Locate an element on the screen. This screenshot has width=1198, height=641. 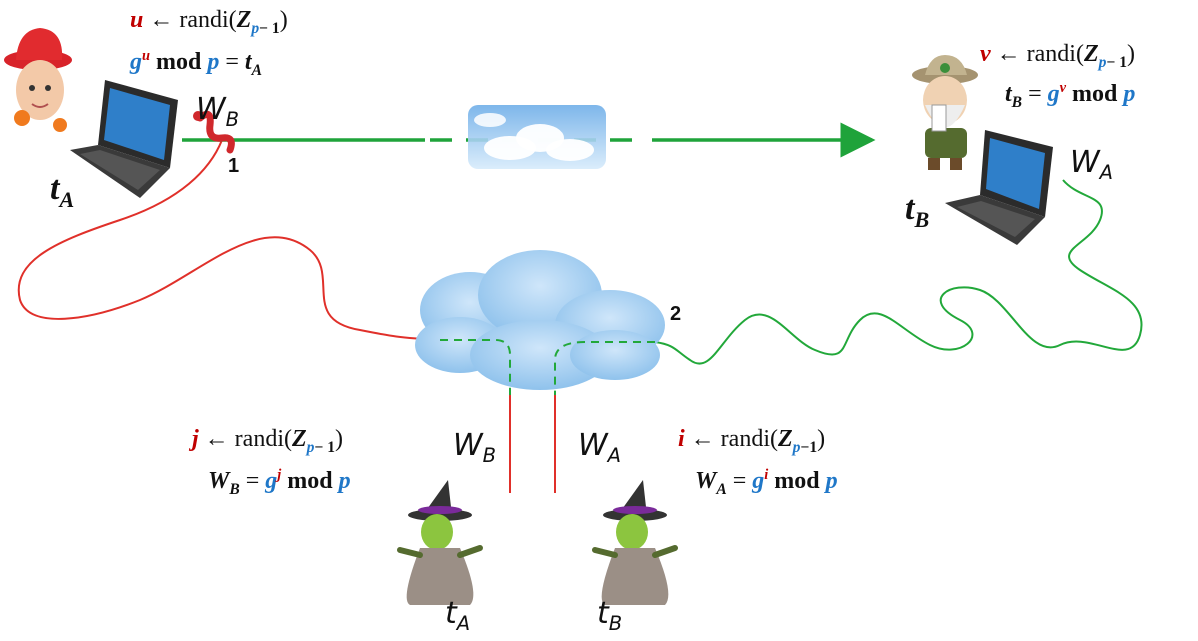
bob-formula-randi: v ← randi(Zp− 1) is located at coordinates (1057, 56).